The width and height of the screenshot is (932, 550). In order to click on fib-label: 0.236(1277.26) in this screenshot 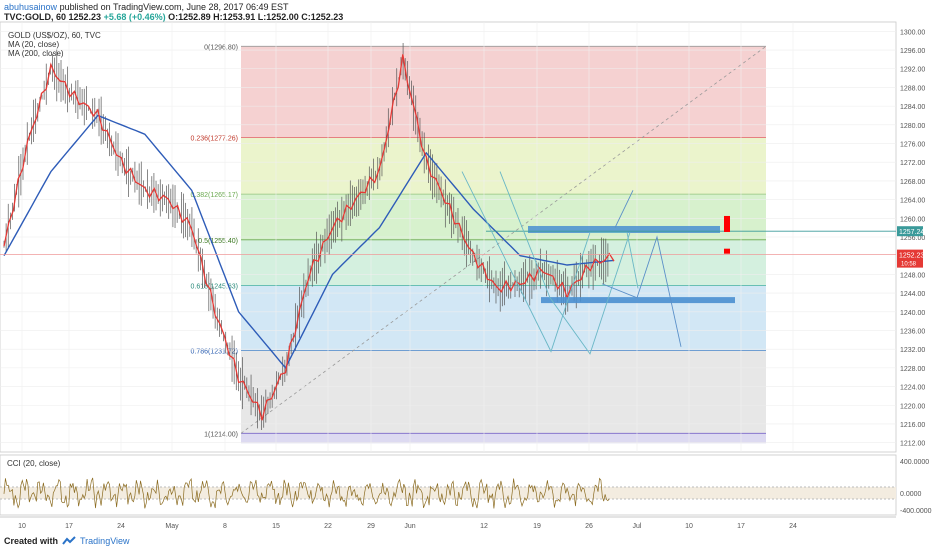, I will do `click(214, 139)`.